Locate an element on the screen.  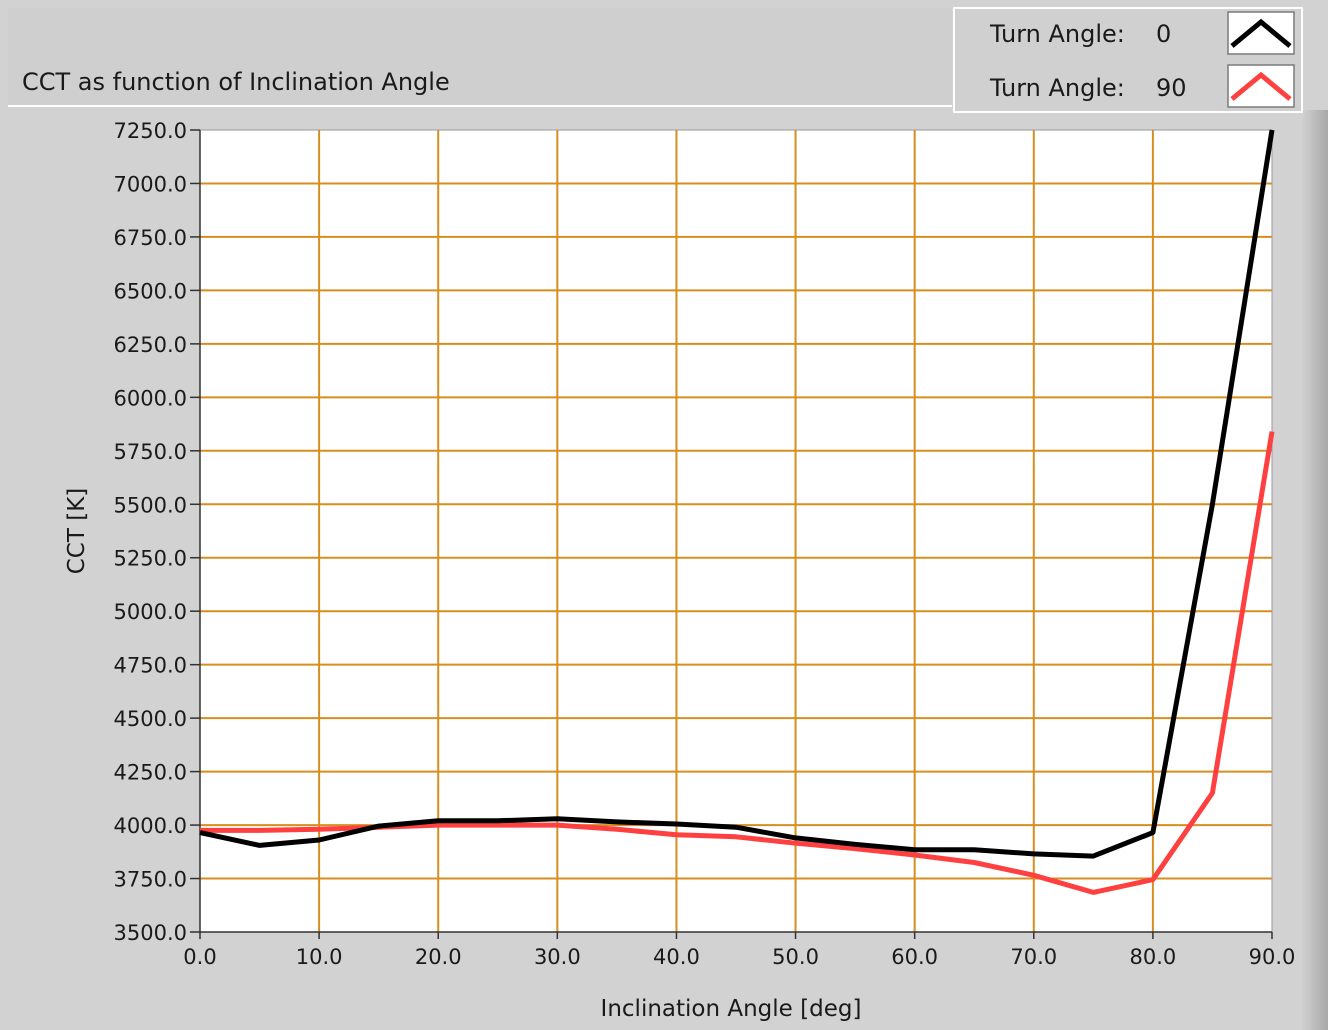
panel-right-edge is located at coordinates (1314, 570).